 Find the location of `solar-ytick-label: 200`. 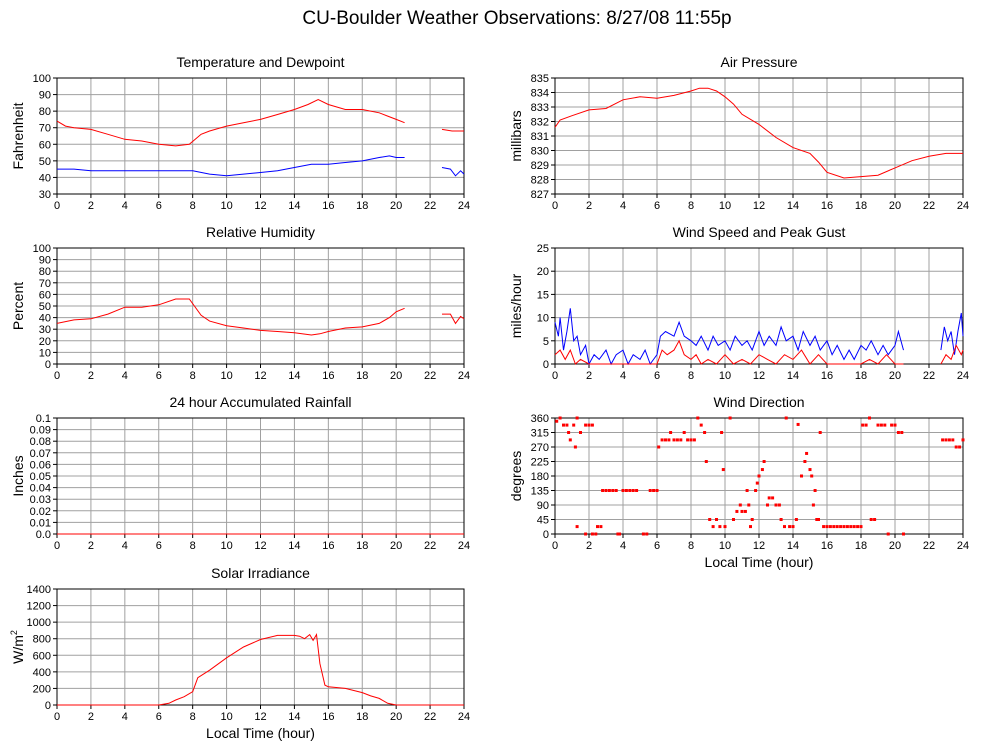

solar-ytick-label: 200 is located at coordinates (42, 689).